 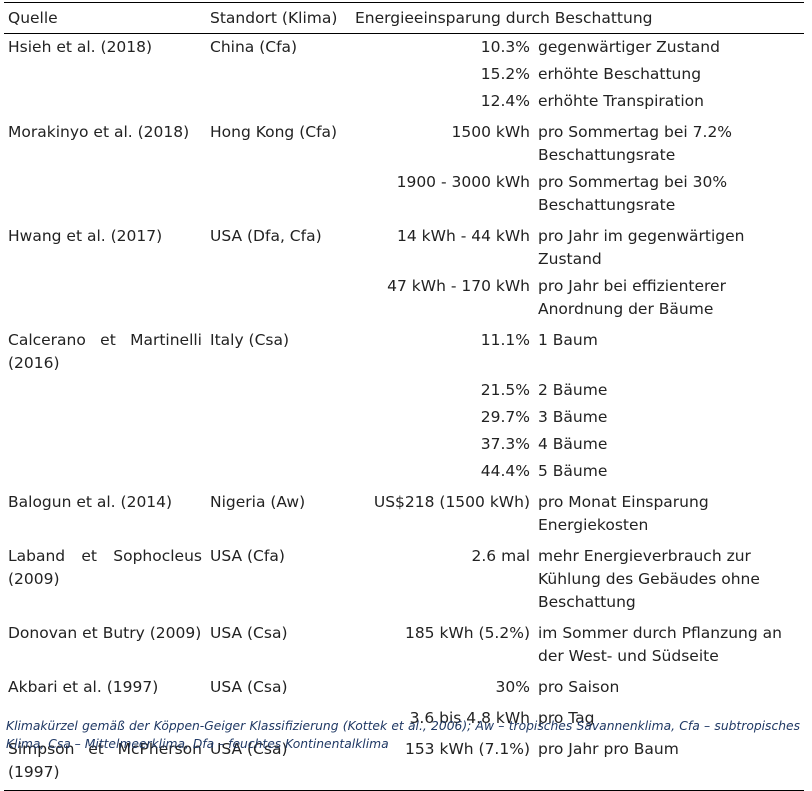 What do you see at coordinates (577, 18) in the screenshot?
I see `header-savings: Energieeinsparung durch Beschattung` at bounding box center [577, 18].